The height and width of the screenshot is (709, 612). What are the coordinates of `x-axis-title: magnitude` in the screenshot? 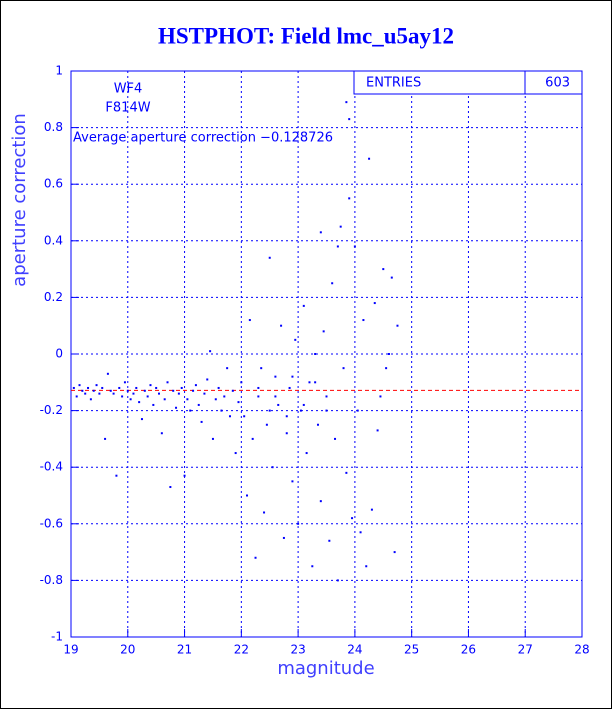 It's located at (325, 668).